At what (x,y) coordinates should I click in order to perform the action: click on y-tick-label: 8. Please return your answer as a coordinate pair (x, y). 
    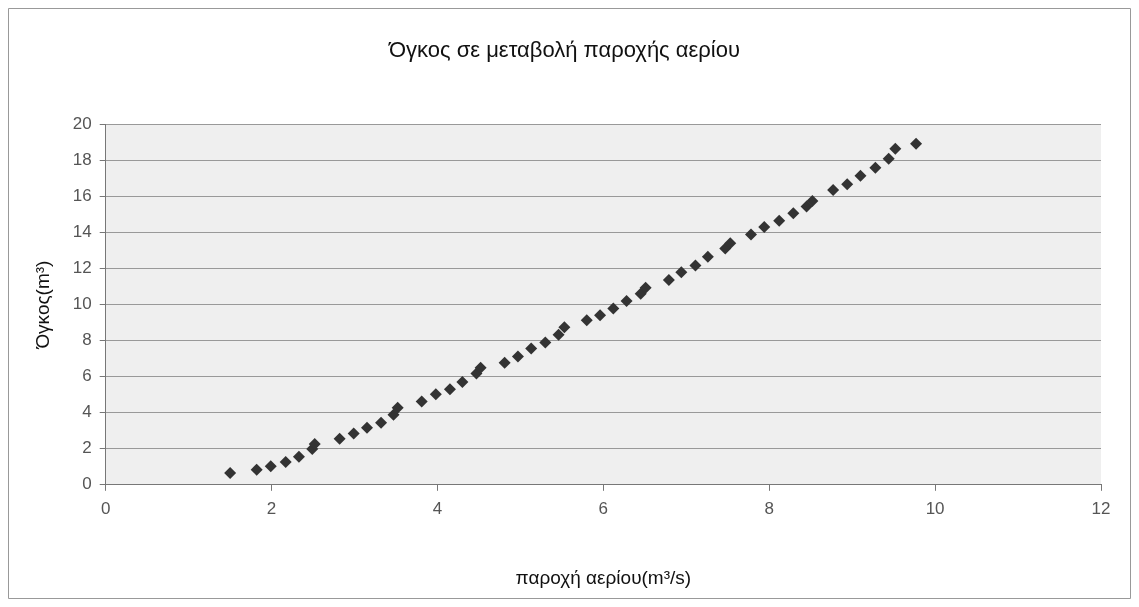
    Looking at the image, I should click on (87, 340).